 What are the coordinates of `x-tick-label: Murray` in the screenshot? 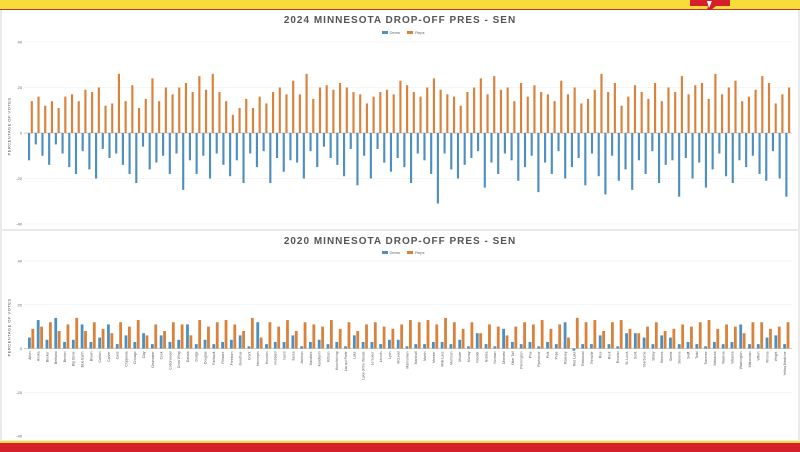 It's located at (469, 356).